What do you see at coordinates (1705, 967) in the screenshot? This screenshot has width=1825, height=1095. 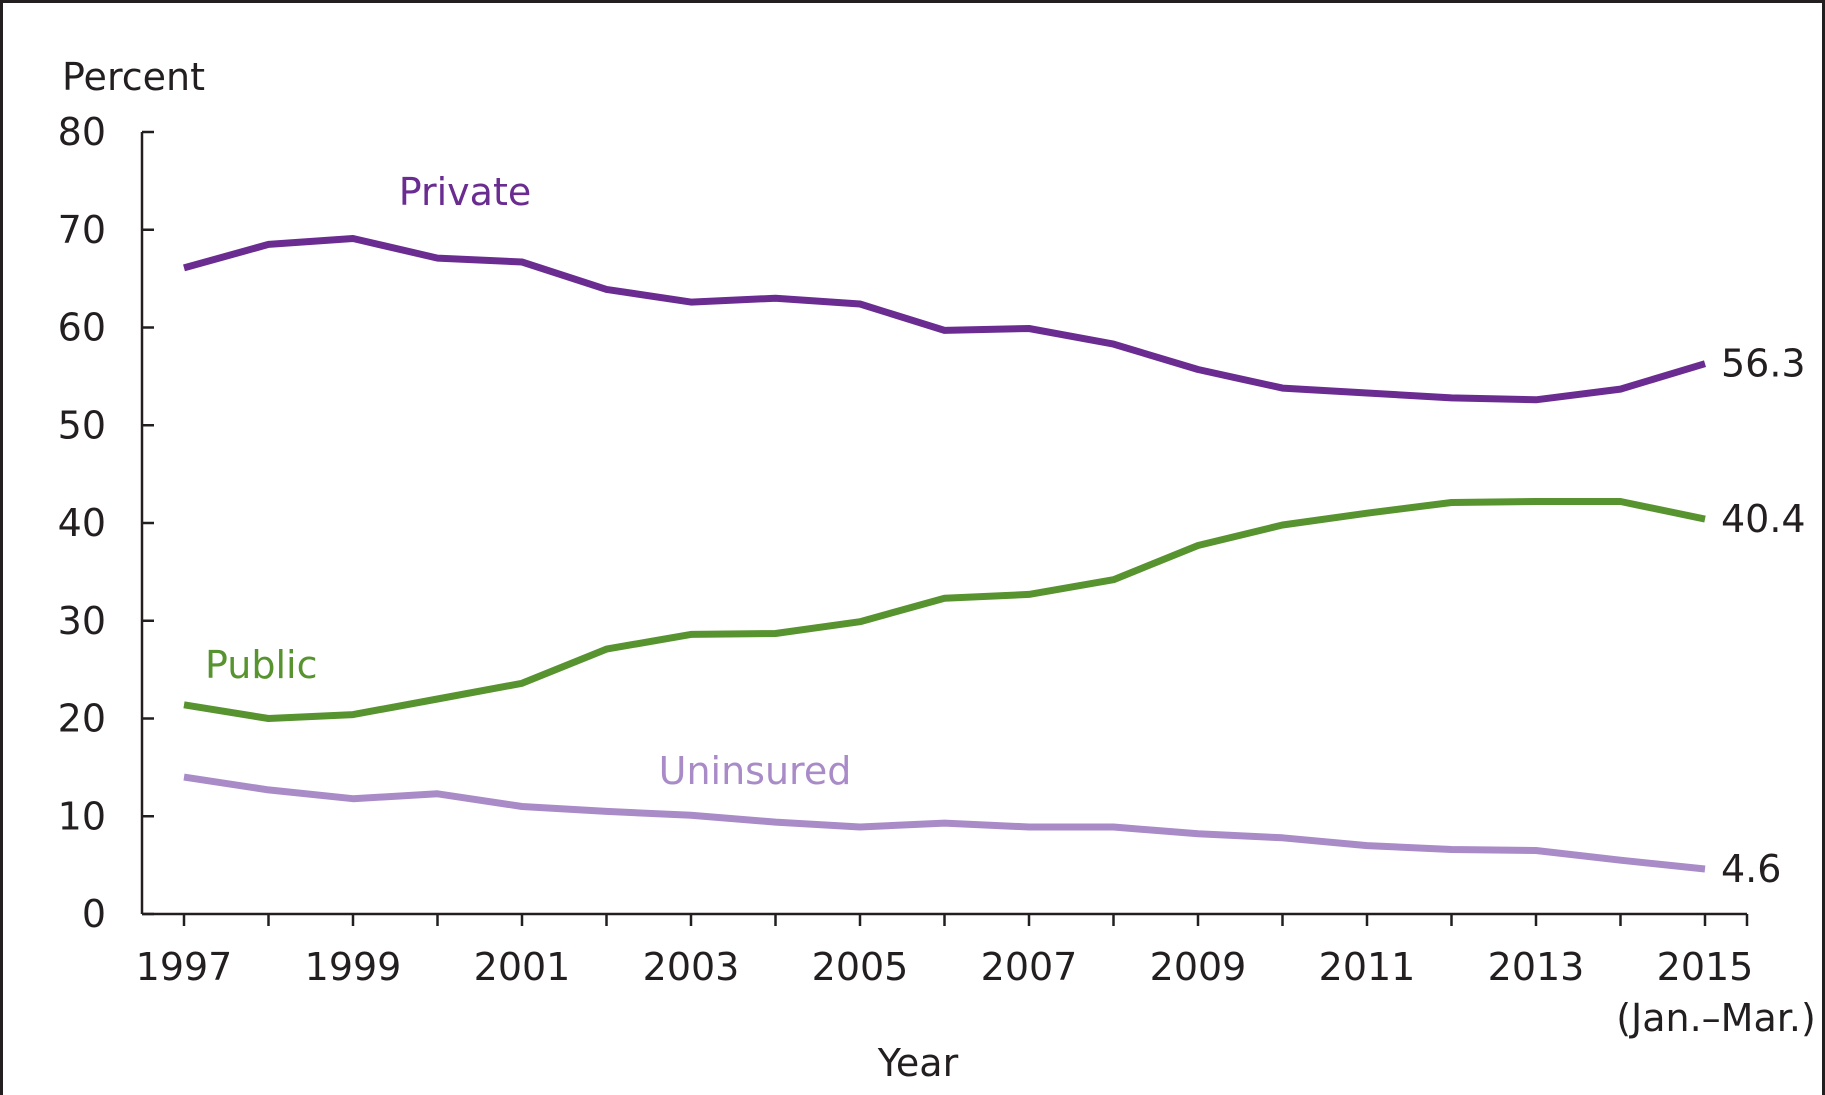 I see `x-tick-label: 2015` at bounding box center [1705, 967].